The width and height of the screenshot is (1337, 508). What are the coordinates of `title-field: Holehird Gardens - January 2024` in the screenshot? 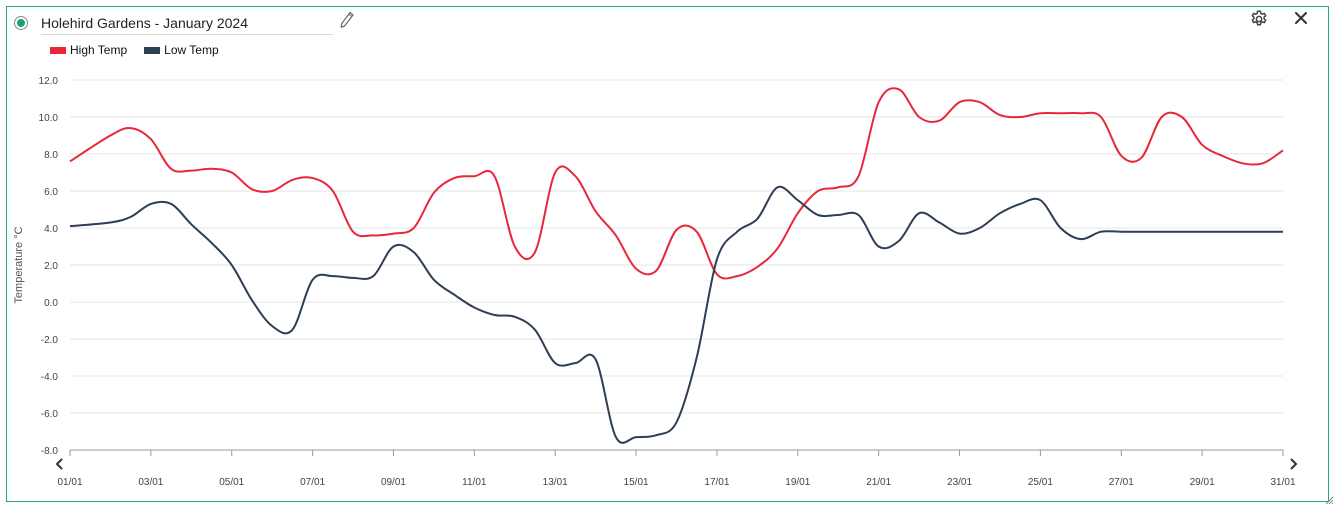 It's located at (187, 23).